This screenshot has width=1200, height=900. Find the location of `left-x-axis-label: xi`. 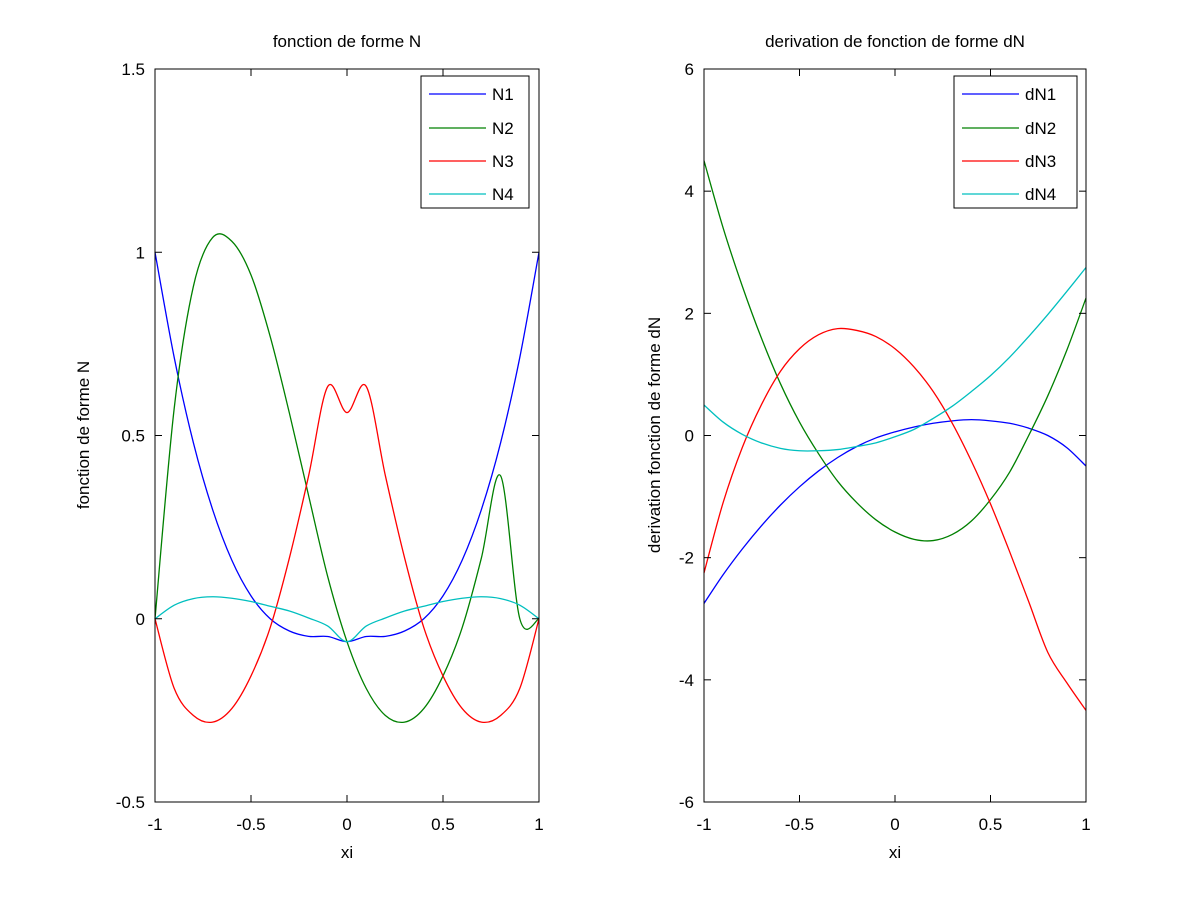

left-x-axis-label: xi is located at coordinates (347, 852).